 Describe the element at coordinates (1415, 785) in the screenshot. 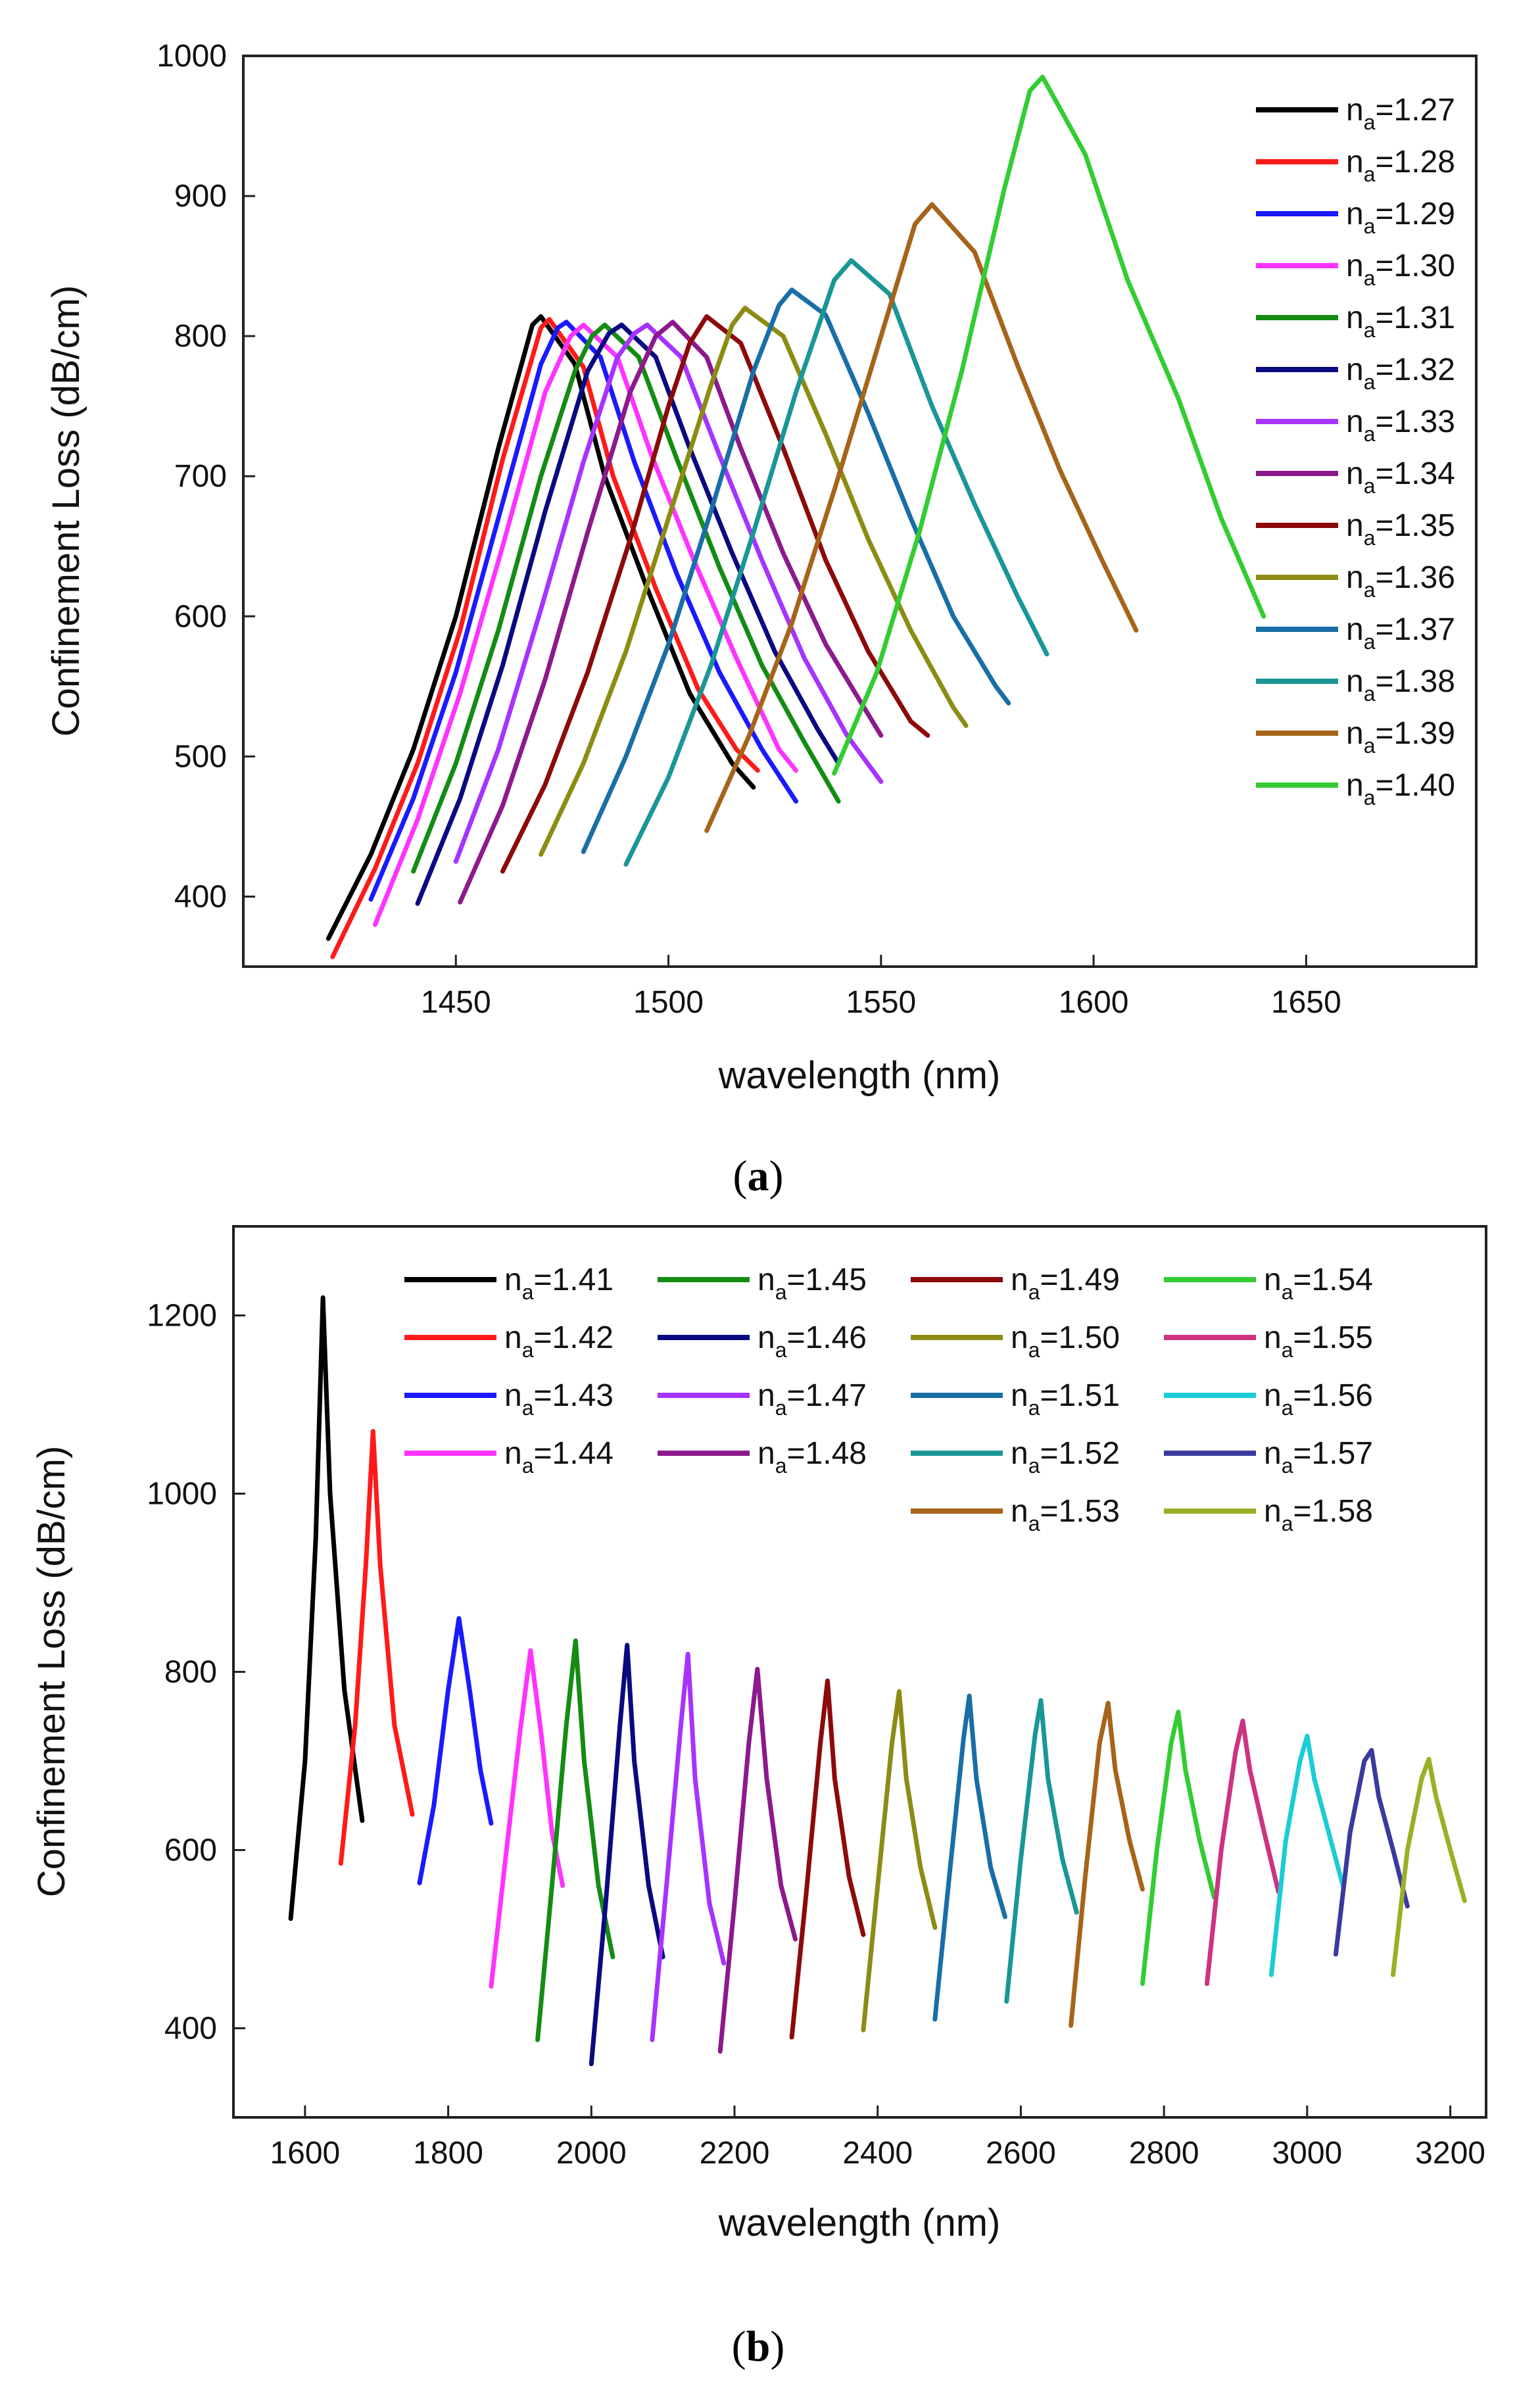

I see `legend-value: =1.40` at that location.